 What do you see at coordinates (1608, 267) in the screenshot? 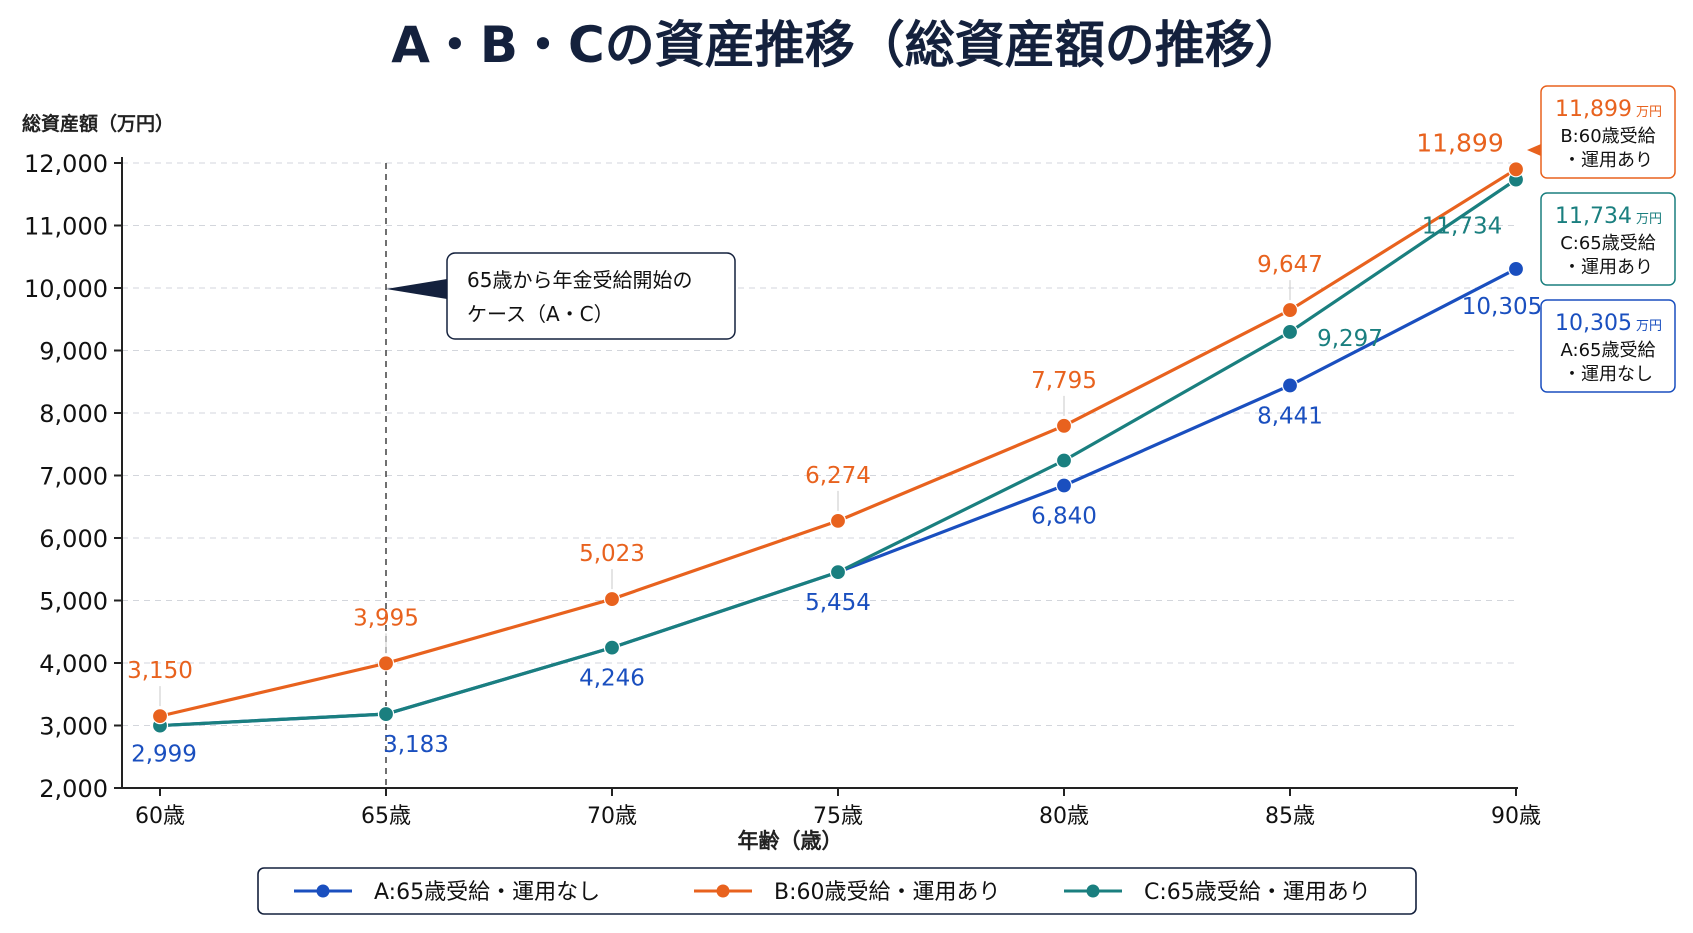
I see `end-box-c-line2: ・運用あり` at bounding box center [1608, 267].